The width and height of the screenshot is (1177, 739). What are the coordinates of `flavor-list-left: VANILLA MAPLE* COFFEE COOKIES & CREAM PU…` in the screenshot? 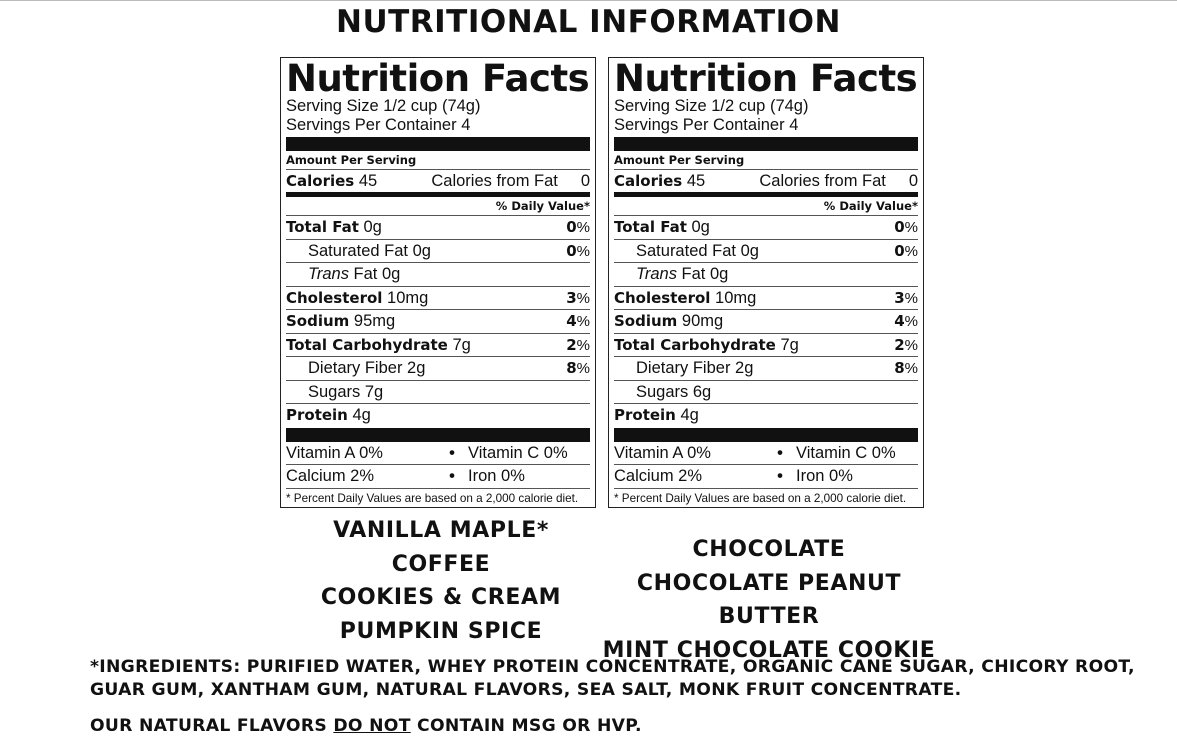 It's located at (441, 581).